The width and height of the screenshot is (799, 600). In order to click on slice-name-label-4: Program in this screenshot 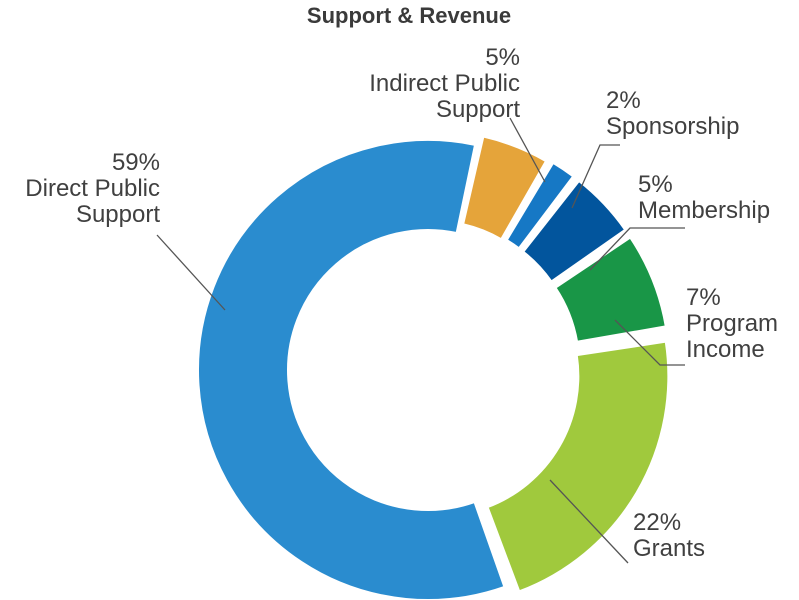, I will do `click(732, 323)`.